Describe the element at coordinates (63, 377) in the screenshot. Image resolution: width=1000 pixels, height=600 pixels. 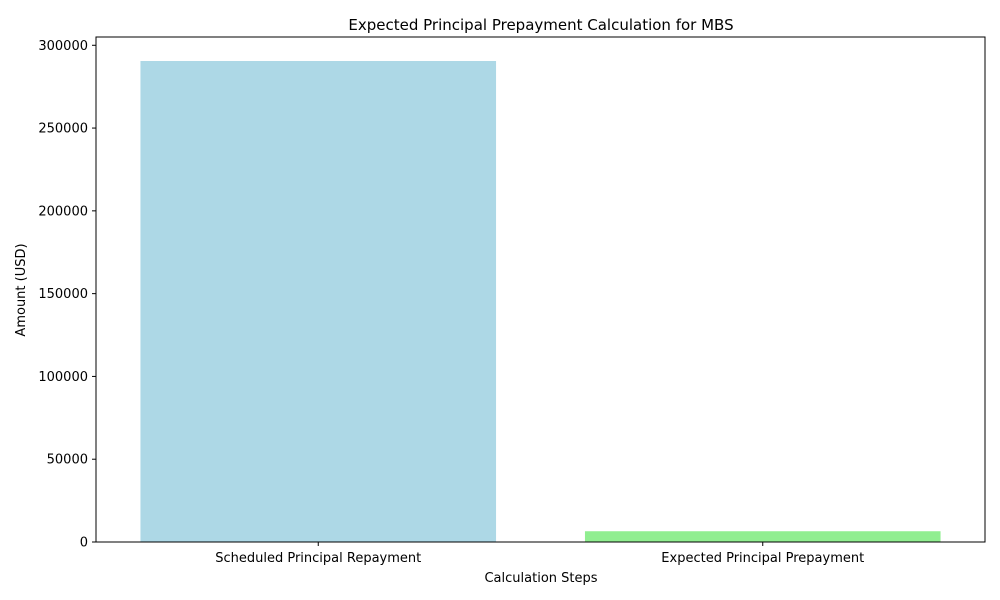
I see `y-tick-label: 100000` at that location.